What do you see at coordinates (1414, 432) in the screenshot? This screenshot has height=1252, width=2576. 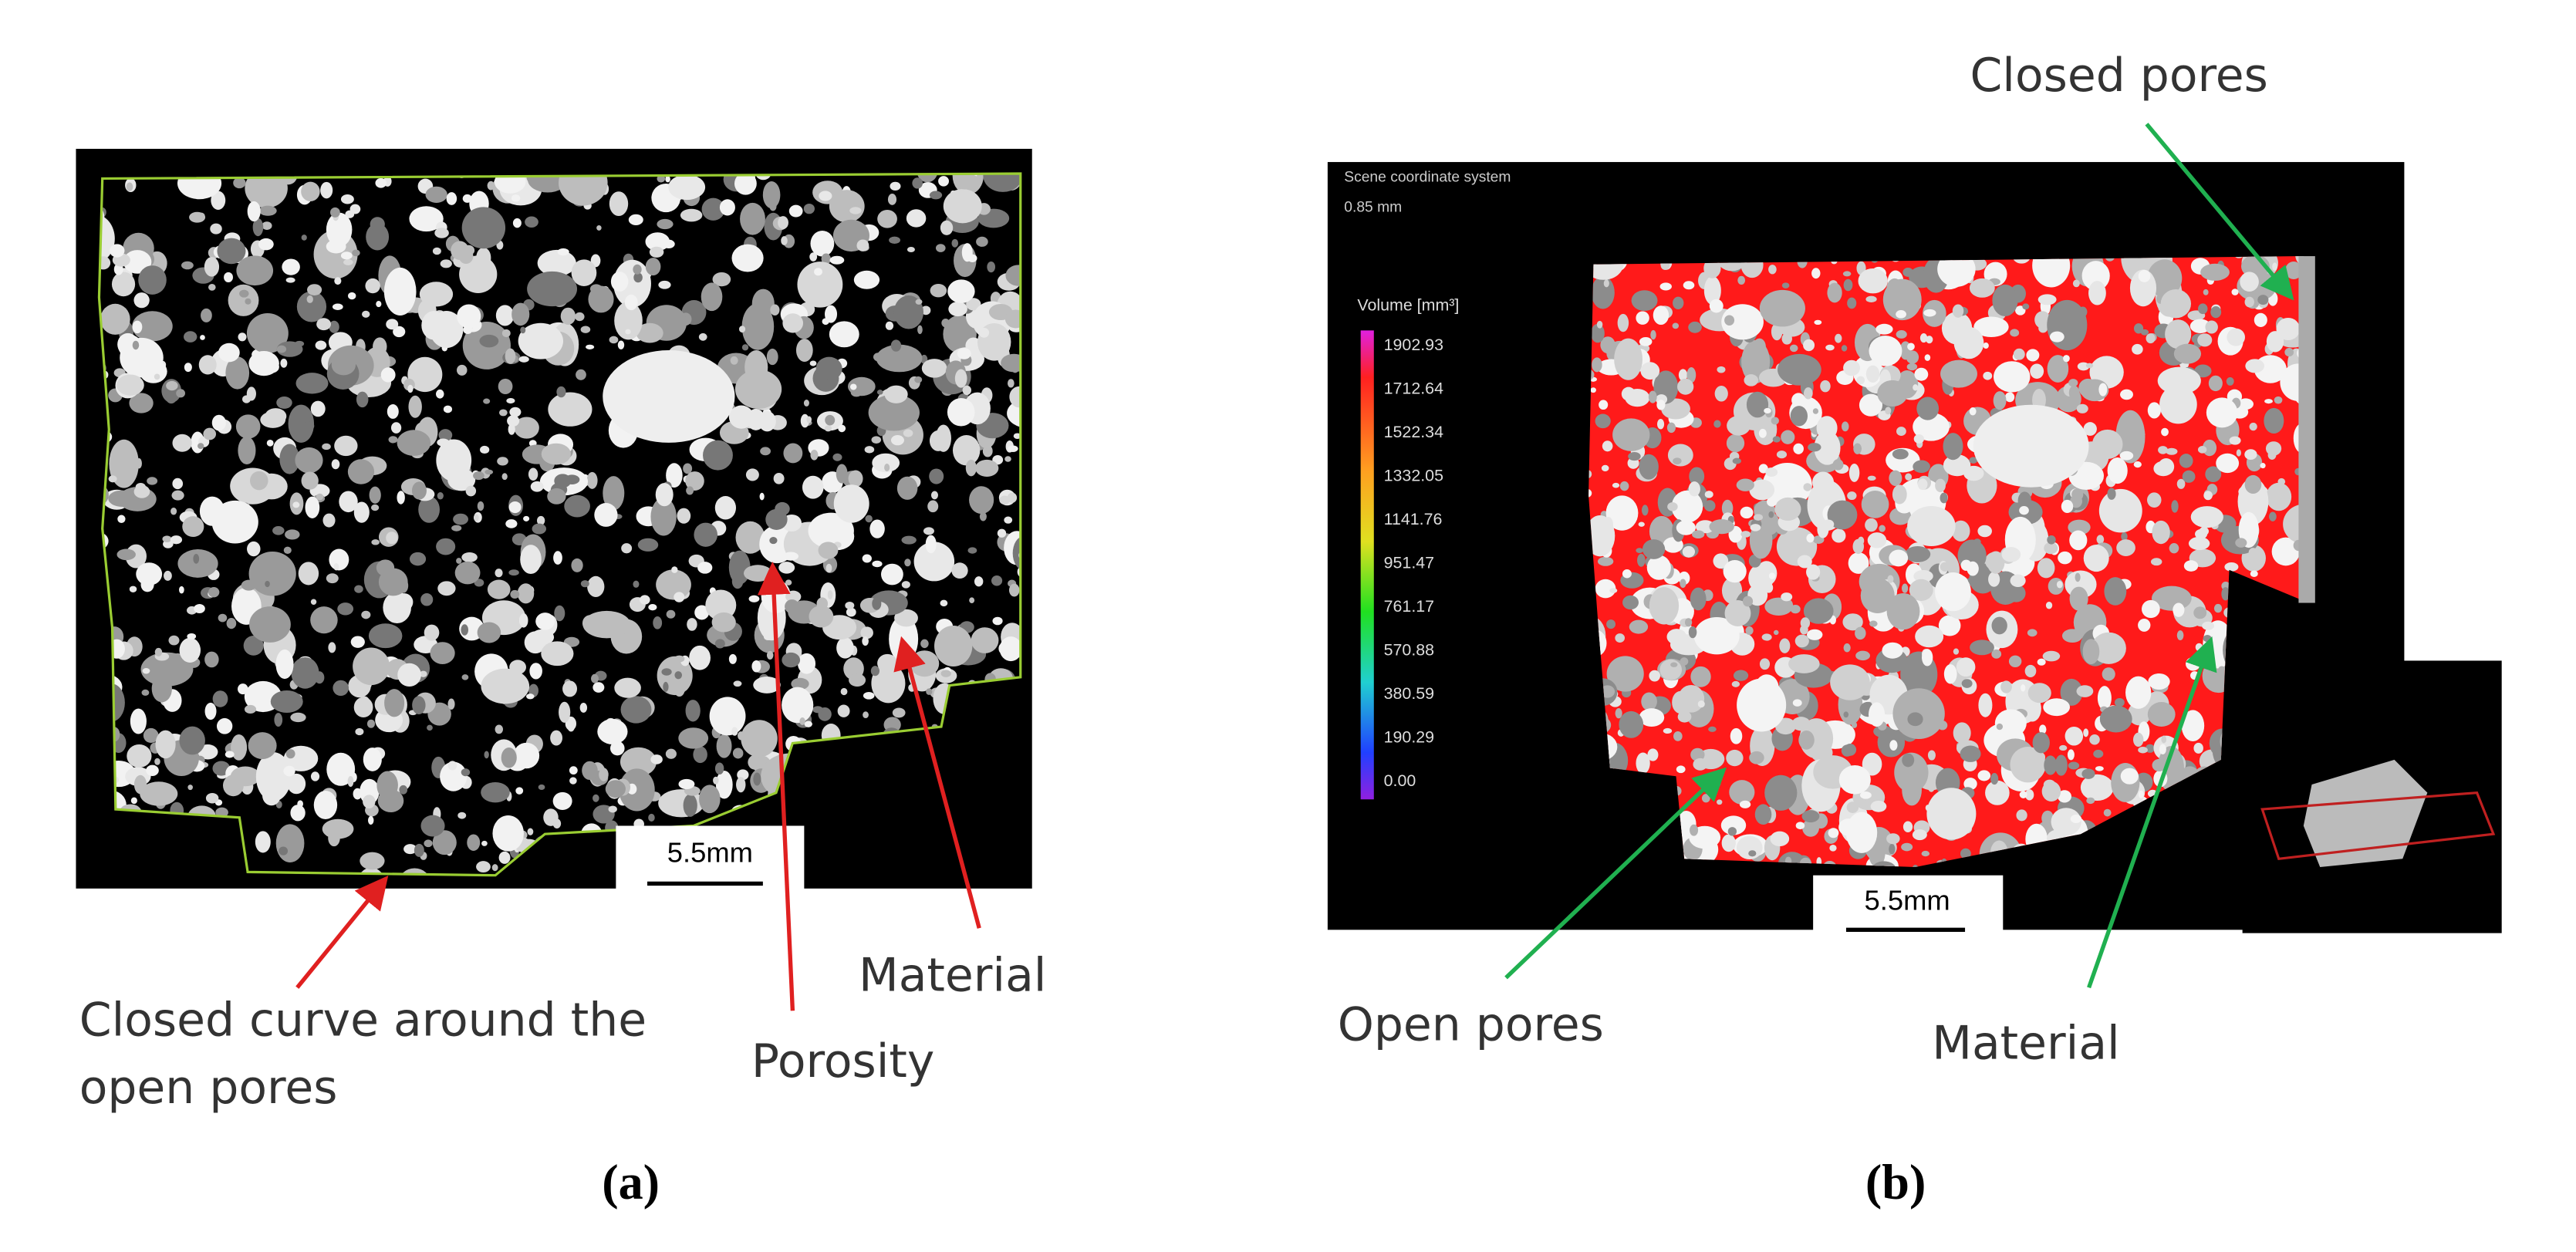 I see `colorbar-tick-label: 1522.34` at bounding box center [1414, 432].